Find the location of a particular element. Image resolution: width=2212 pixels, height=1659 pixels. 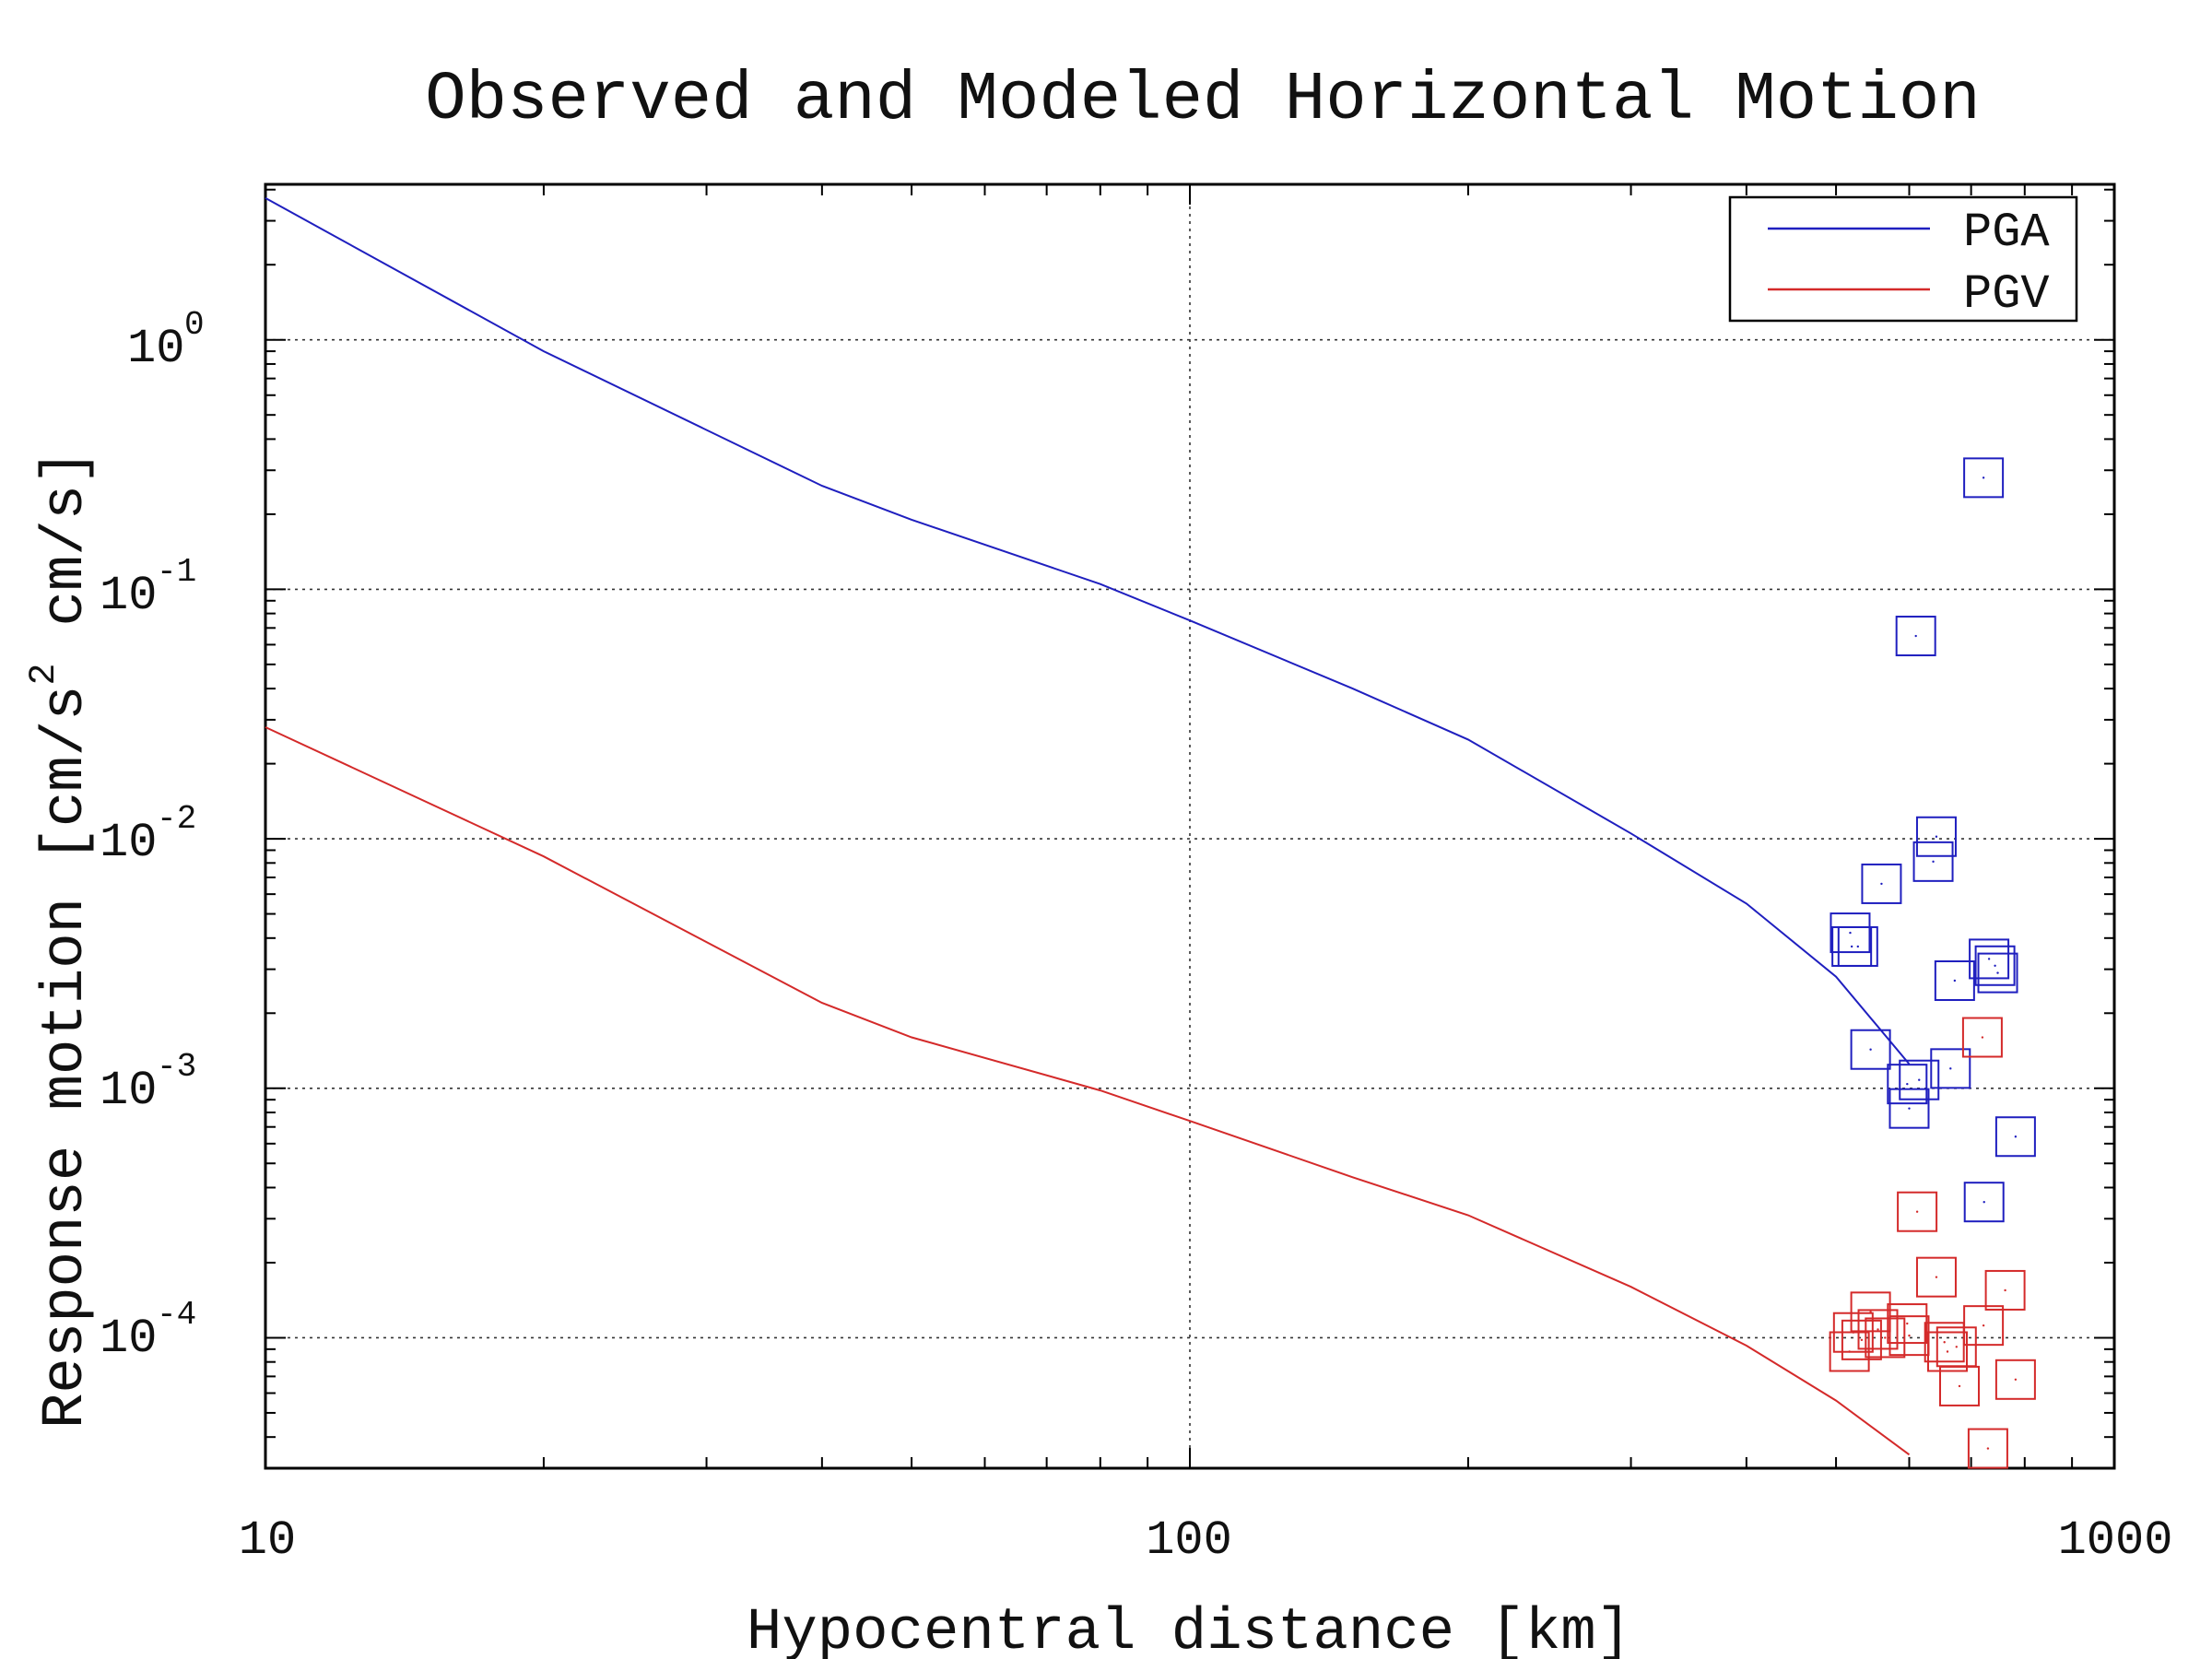

y-axis-label: Response motion [cm/s2 cm/s] is located at coordinates (62, 939).